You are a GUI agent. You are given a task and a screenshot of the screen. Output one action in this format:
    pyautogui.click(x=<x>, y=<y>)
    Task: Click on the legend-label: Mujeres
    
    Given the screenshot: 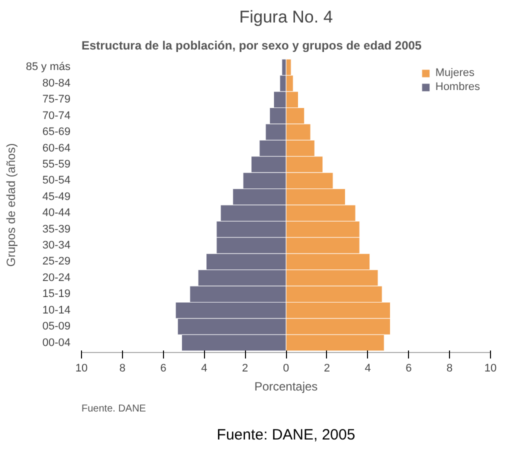 What is the action you would take?
    pyautogui.click(x=454, y=73)
    